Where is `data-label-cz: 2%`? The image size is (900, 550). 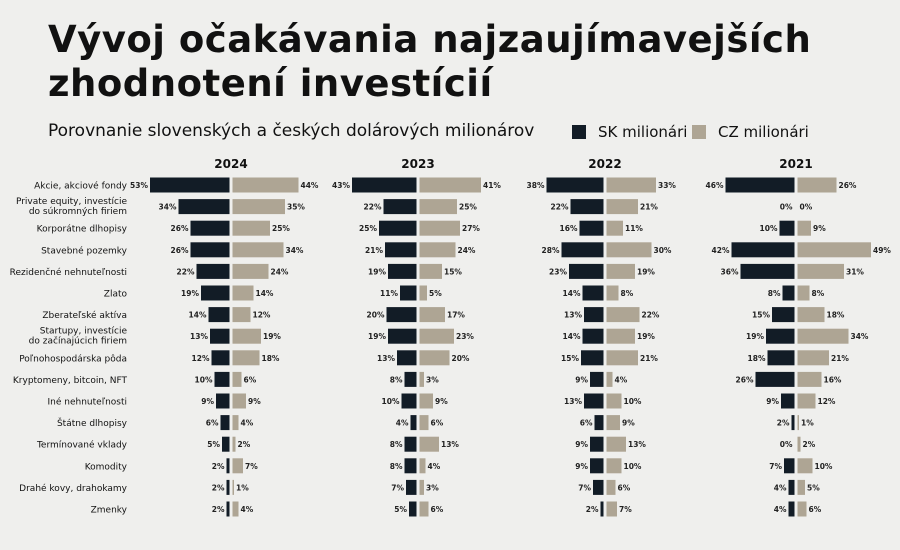
data-label-cz: 2% is located at coordinates (244, 444).